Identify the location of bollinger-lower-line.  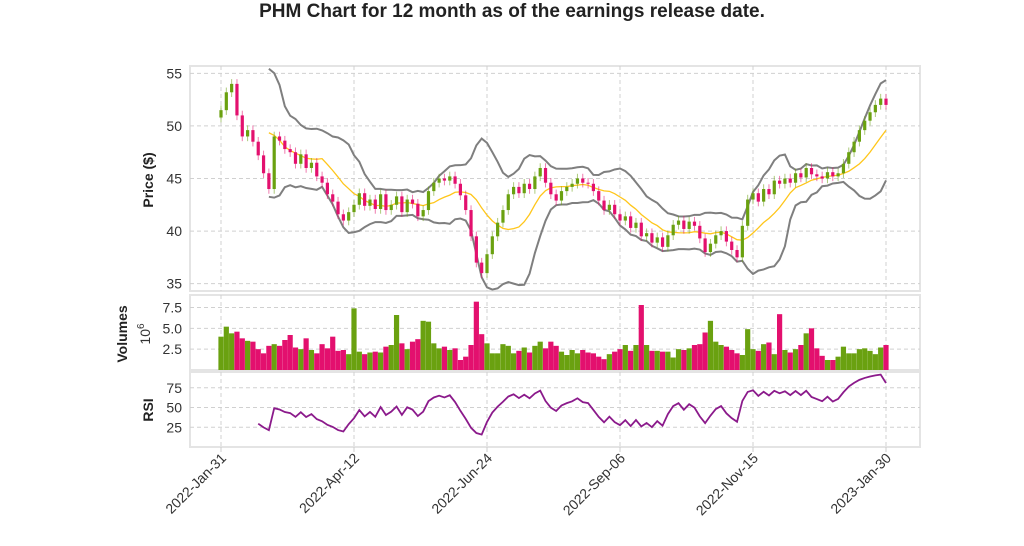
(577, 235).